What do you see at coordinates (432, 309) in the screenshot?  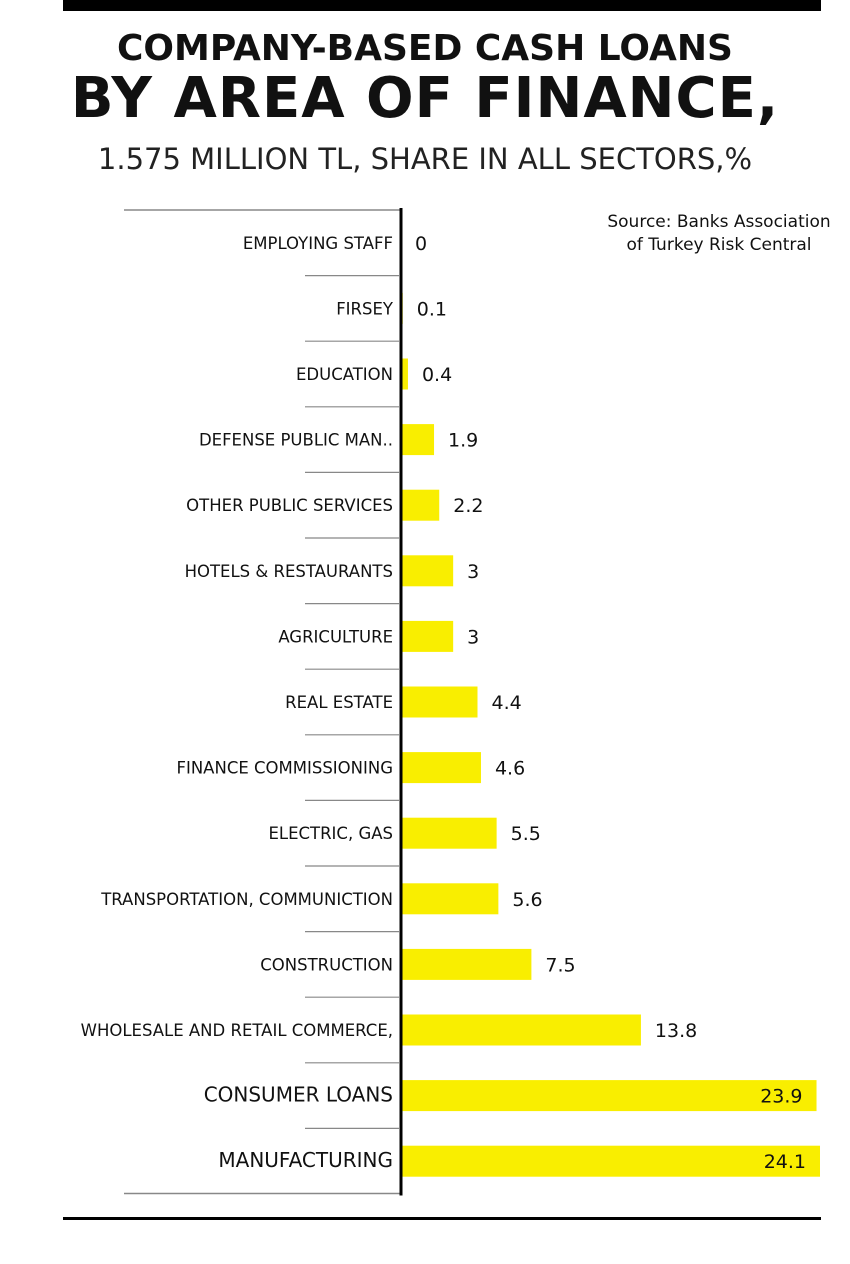 I see `value-label: 0.1` at bounding box center [432, 309].